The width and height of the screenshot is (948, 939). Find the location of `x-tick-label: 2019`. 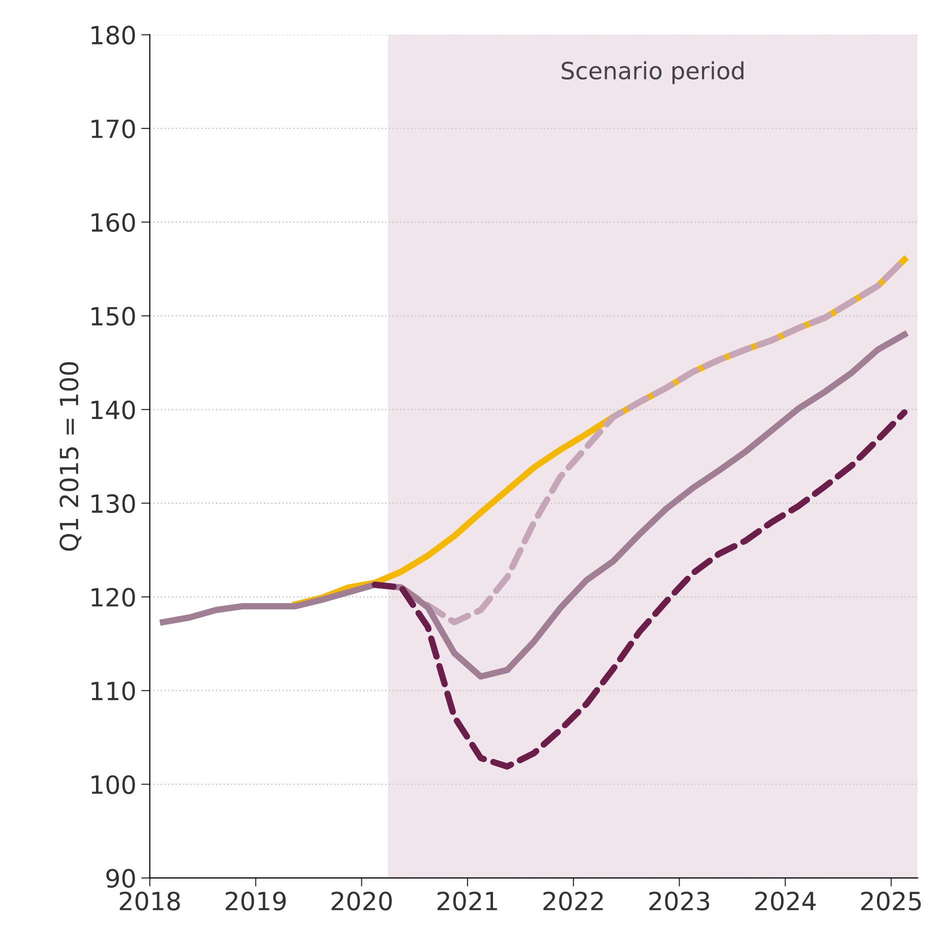

x-tick-label: 2019 is located at coordinates (256, 901).